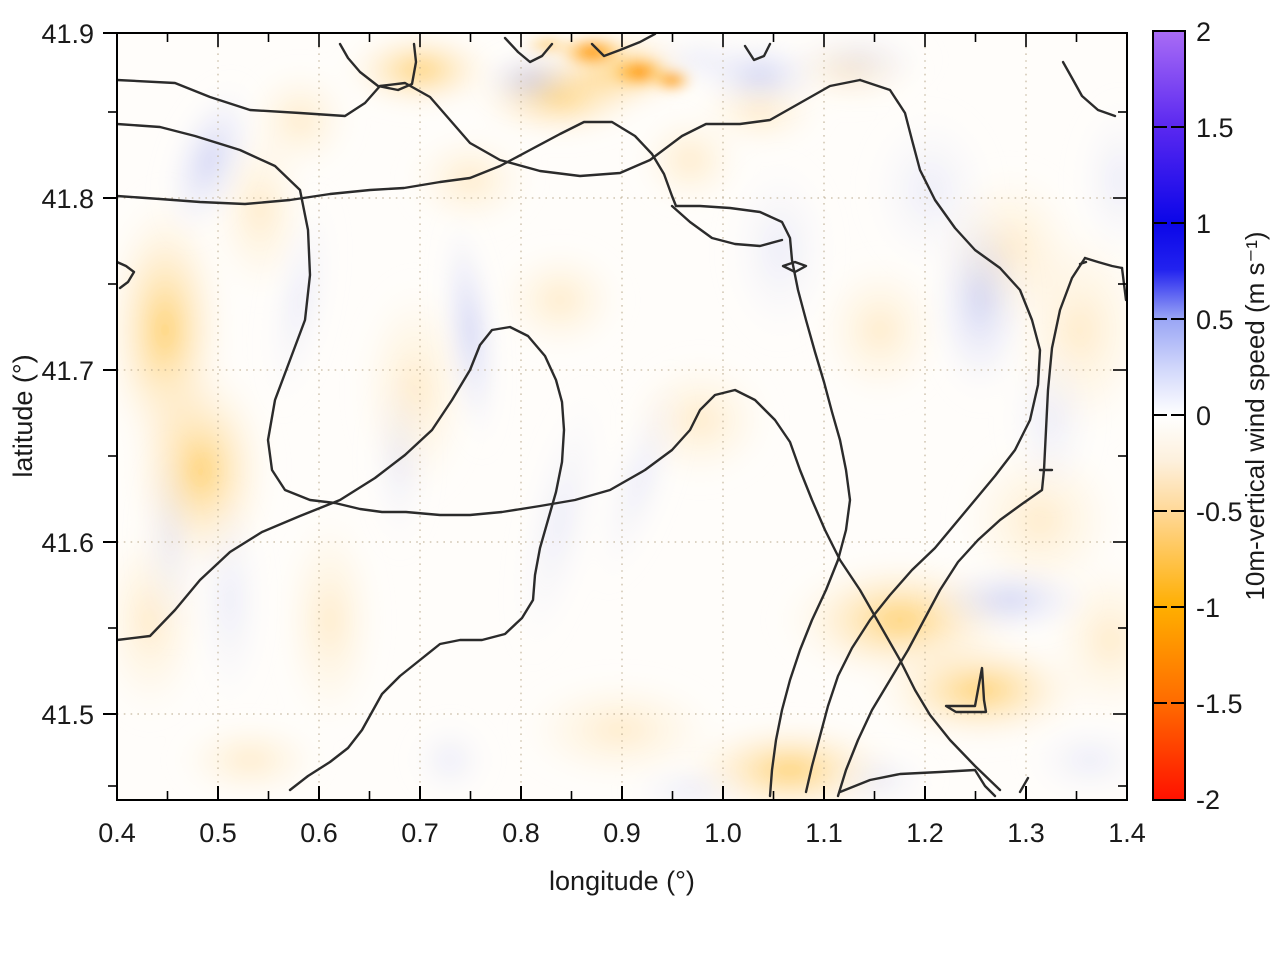 The image size is (1280, 960). Describe the element at coordinates (1127, 833) in the screenshot. I see `x-tick-label: 1.4` at that location.